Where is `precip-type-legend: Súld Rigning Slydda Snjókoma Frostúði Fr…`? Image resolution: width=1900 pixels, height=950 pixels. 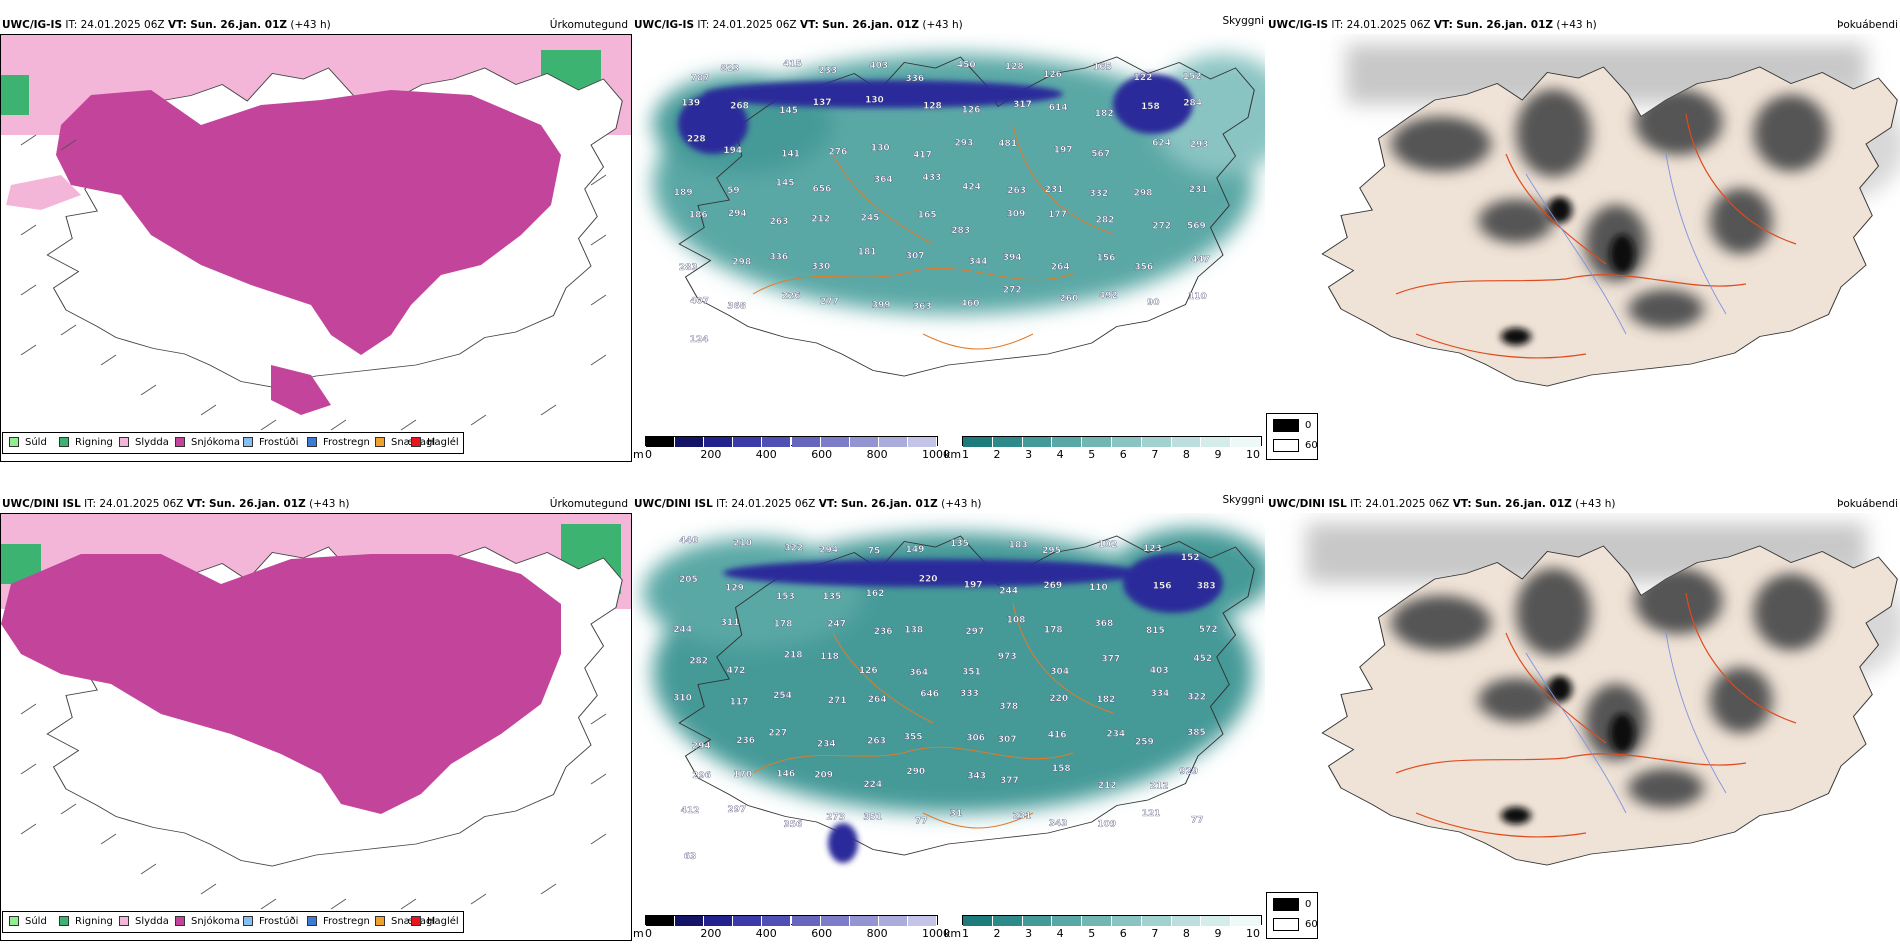 precip-type-legend: Súld Rigning Slydda Snjókoma Frostúði Fr… is located at coordinates (233, 443).